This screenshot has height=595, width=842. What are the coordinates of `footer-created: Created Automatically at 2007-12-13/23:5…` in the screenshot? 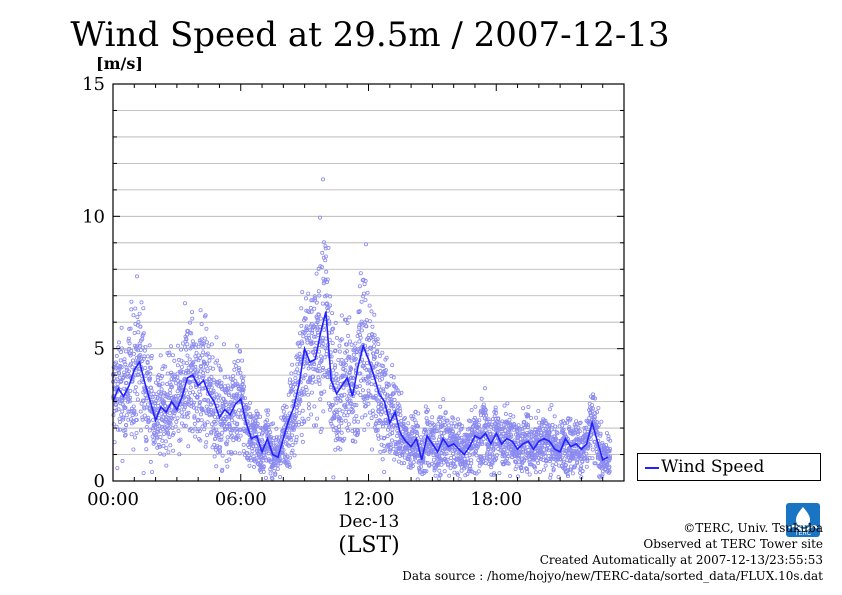 It's located at (681, 560).